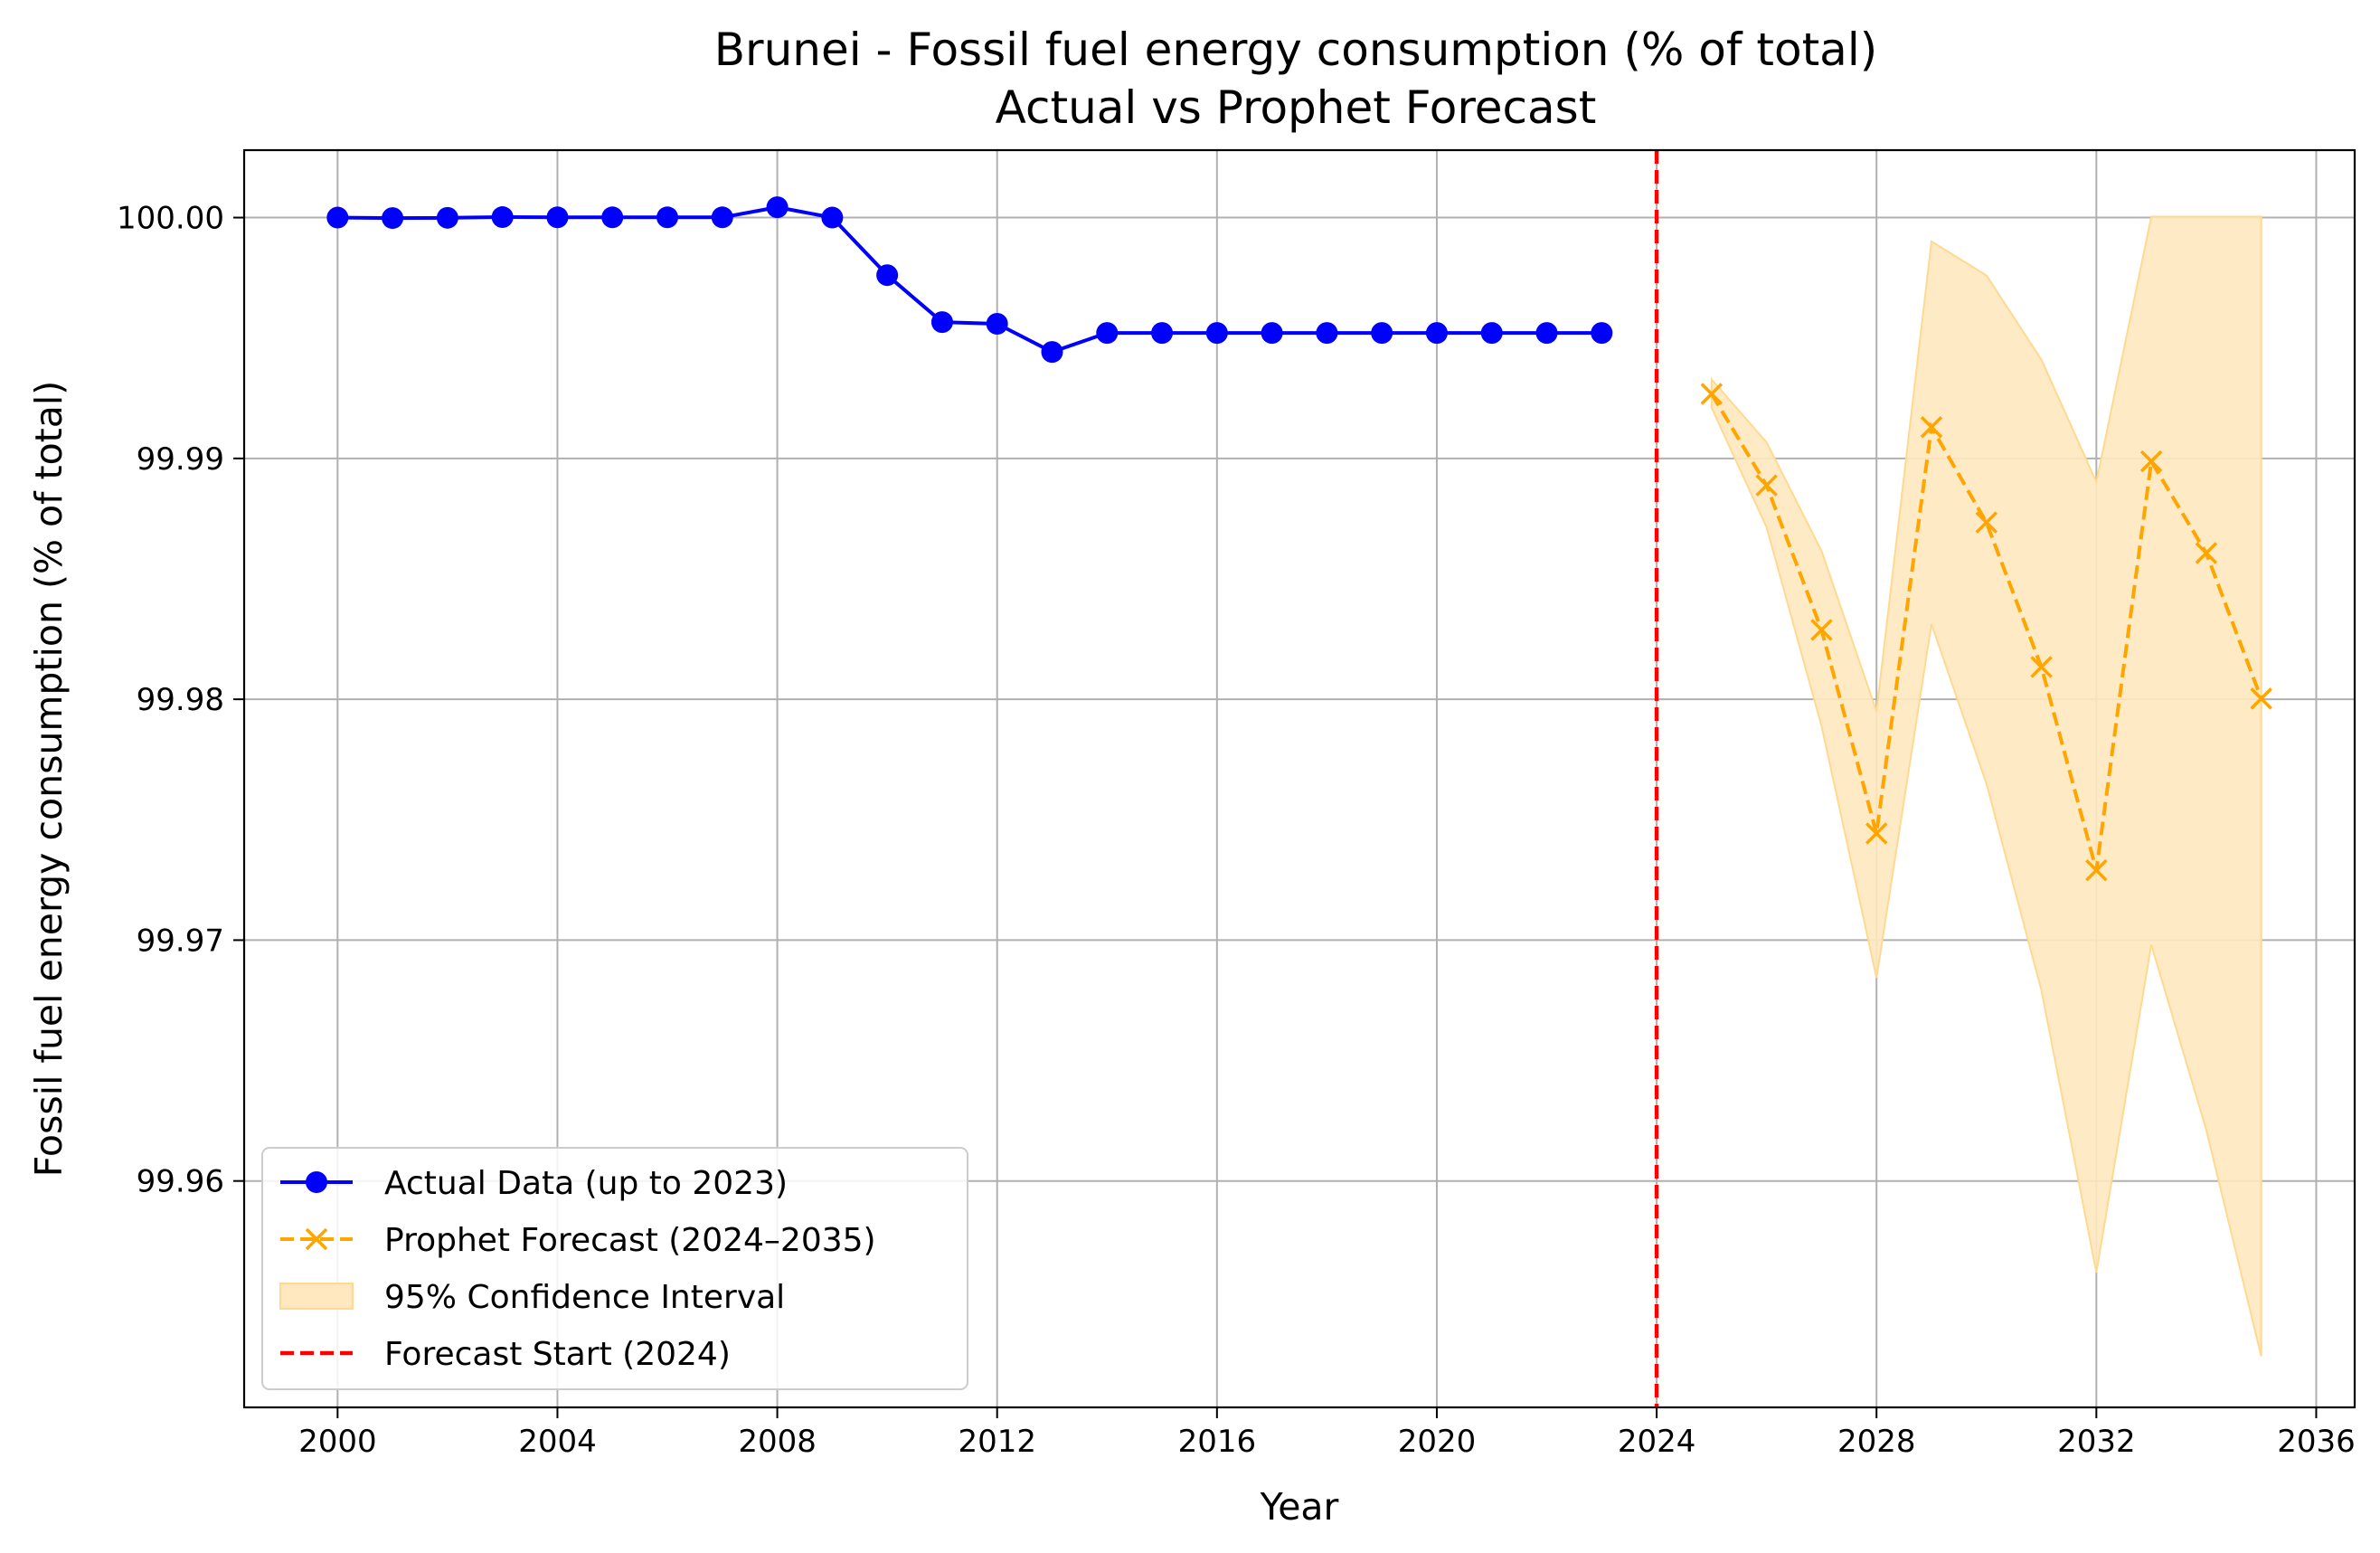 The image size is (2380, 1553). I want to click on y-tick-label: 99.97, so click(181, 941).